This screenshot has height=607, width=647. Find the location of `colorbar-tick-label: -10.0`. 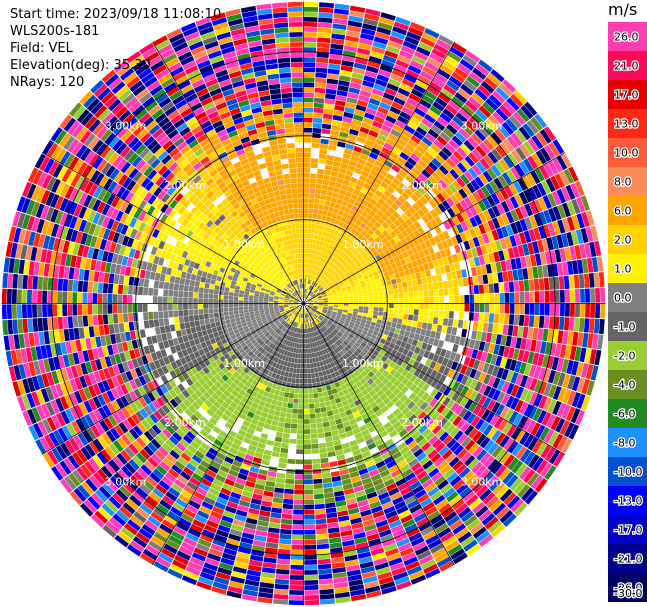

colorbar-tick-label: -10.0 is located at coordinates (628, 472).